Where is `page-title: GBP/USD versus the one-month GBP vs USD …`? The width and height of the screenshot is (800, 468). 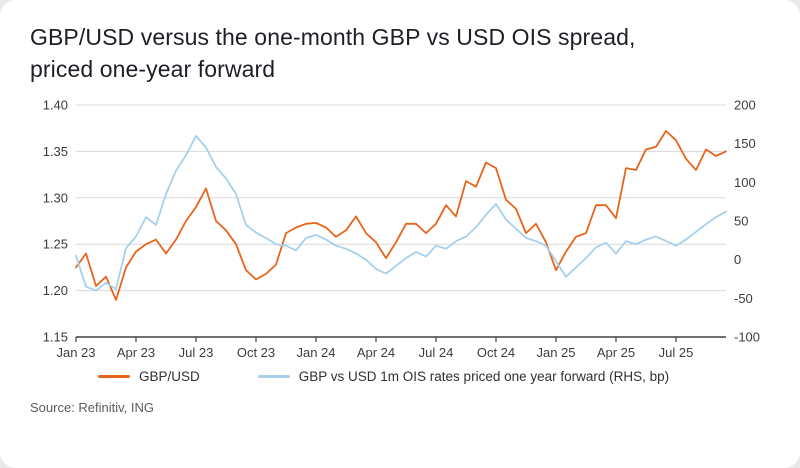 page-title: GBP/USD versus the one-month GBP vs USD … is located at coordinates (333, 53).